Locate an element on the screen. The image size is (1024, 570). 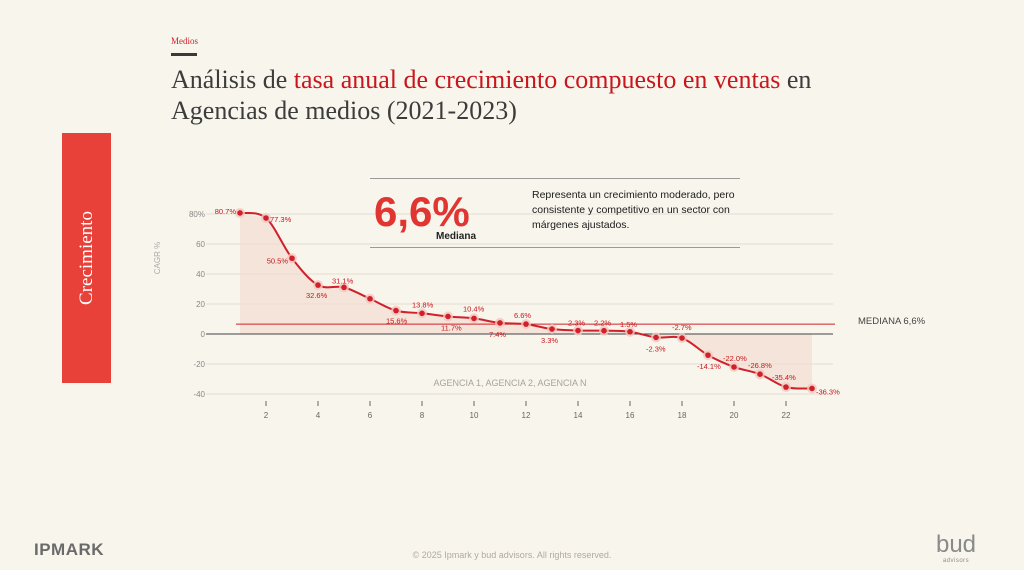
data-label: -2.3% is located at coordinates (656, 348).